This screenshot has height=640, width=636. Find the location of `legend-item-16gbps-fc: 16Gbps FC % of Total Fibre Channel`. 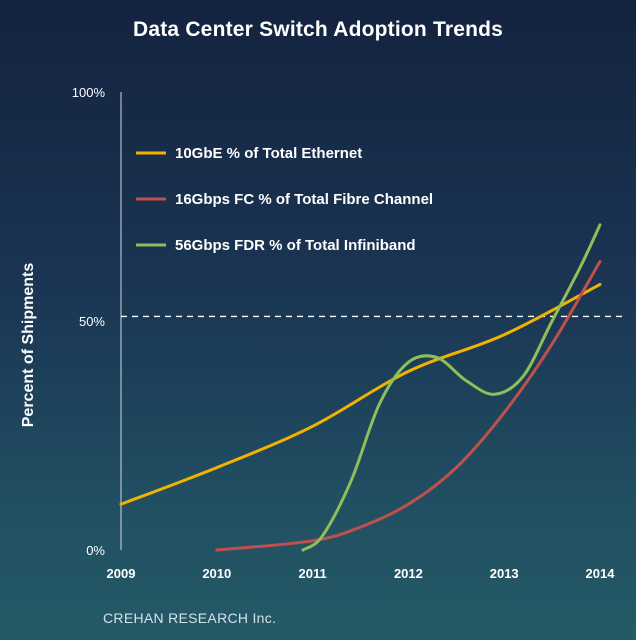

legend-item-16gbps-fc: 16Gbps FC % of Total Fibre Channel is located at coordinates (304, 199).